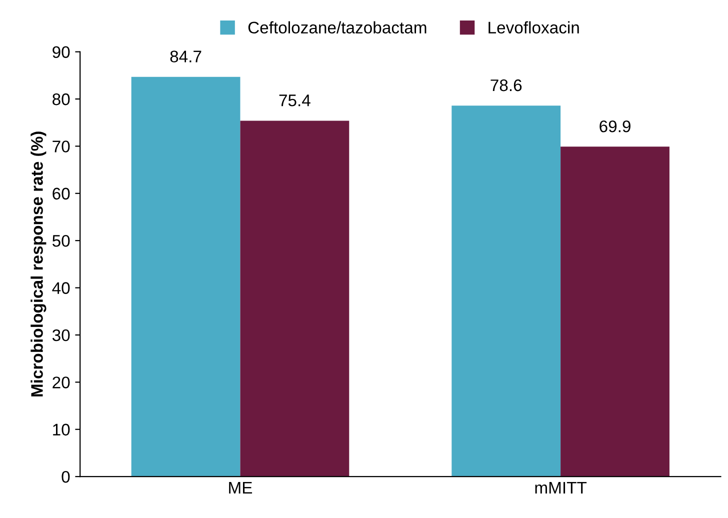  Describe the element at coordinates (61, 288) in the screenshot. I see `y-tick-label: 40` at that location.